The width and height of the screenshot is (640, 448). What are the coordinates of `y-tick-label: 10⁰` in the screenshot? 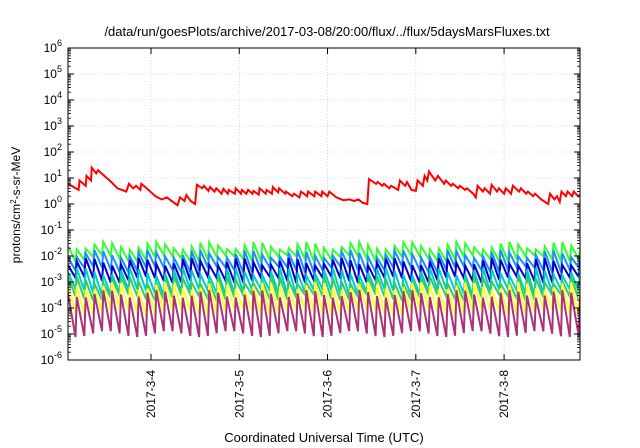 It's located at (53, 202).